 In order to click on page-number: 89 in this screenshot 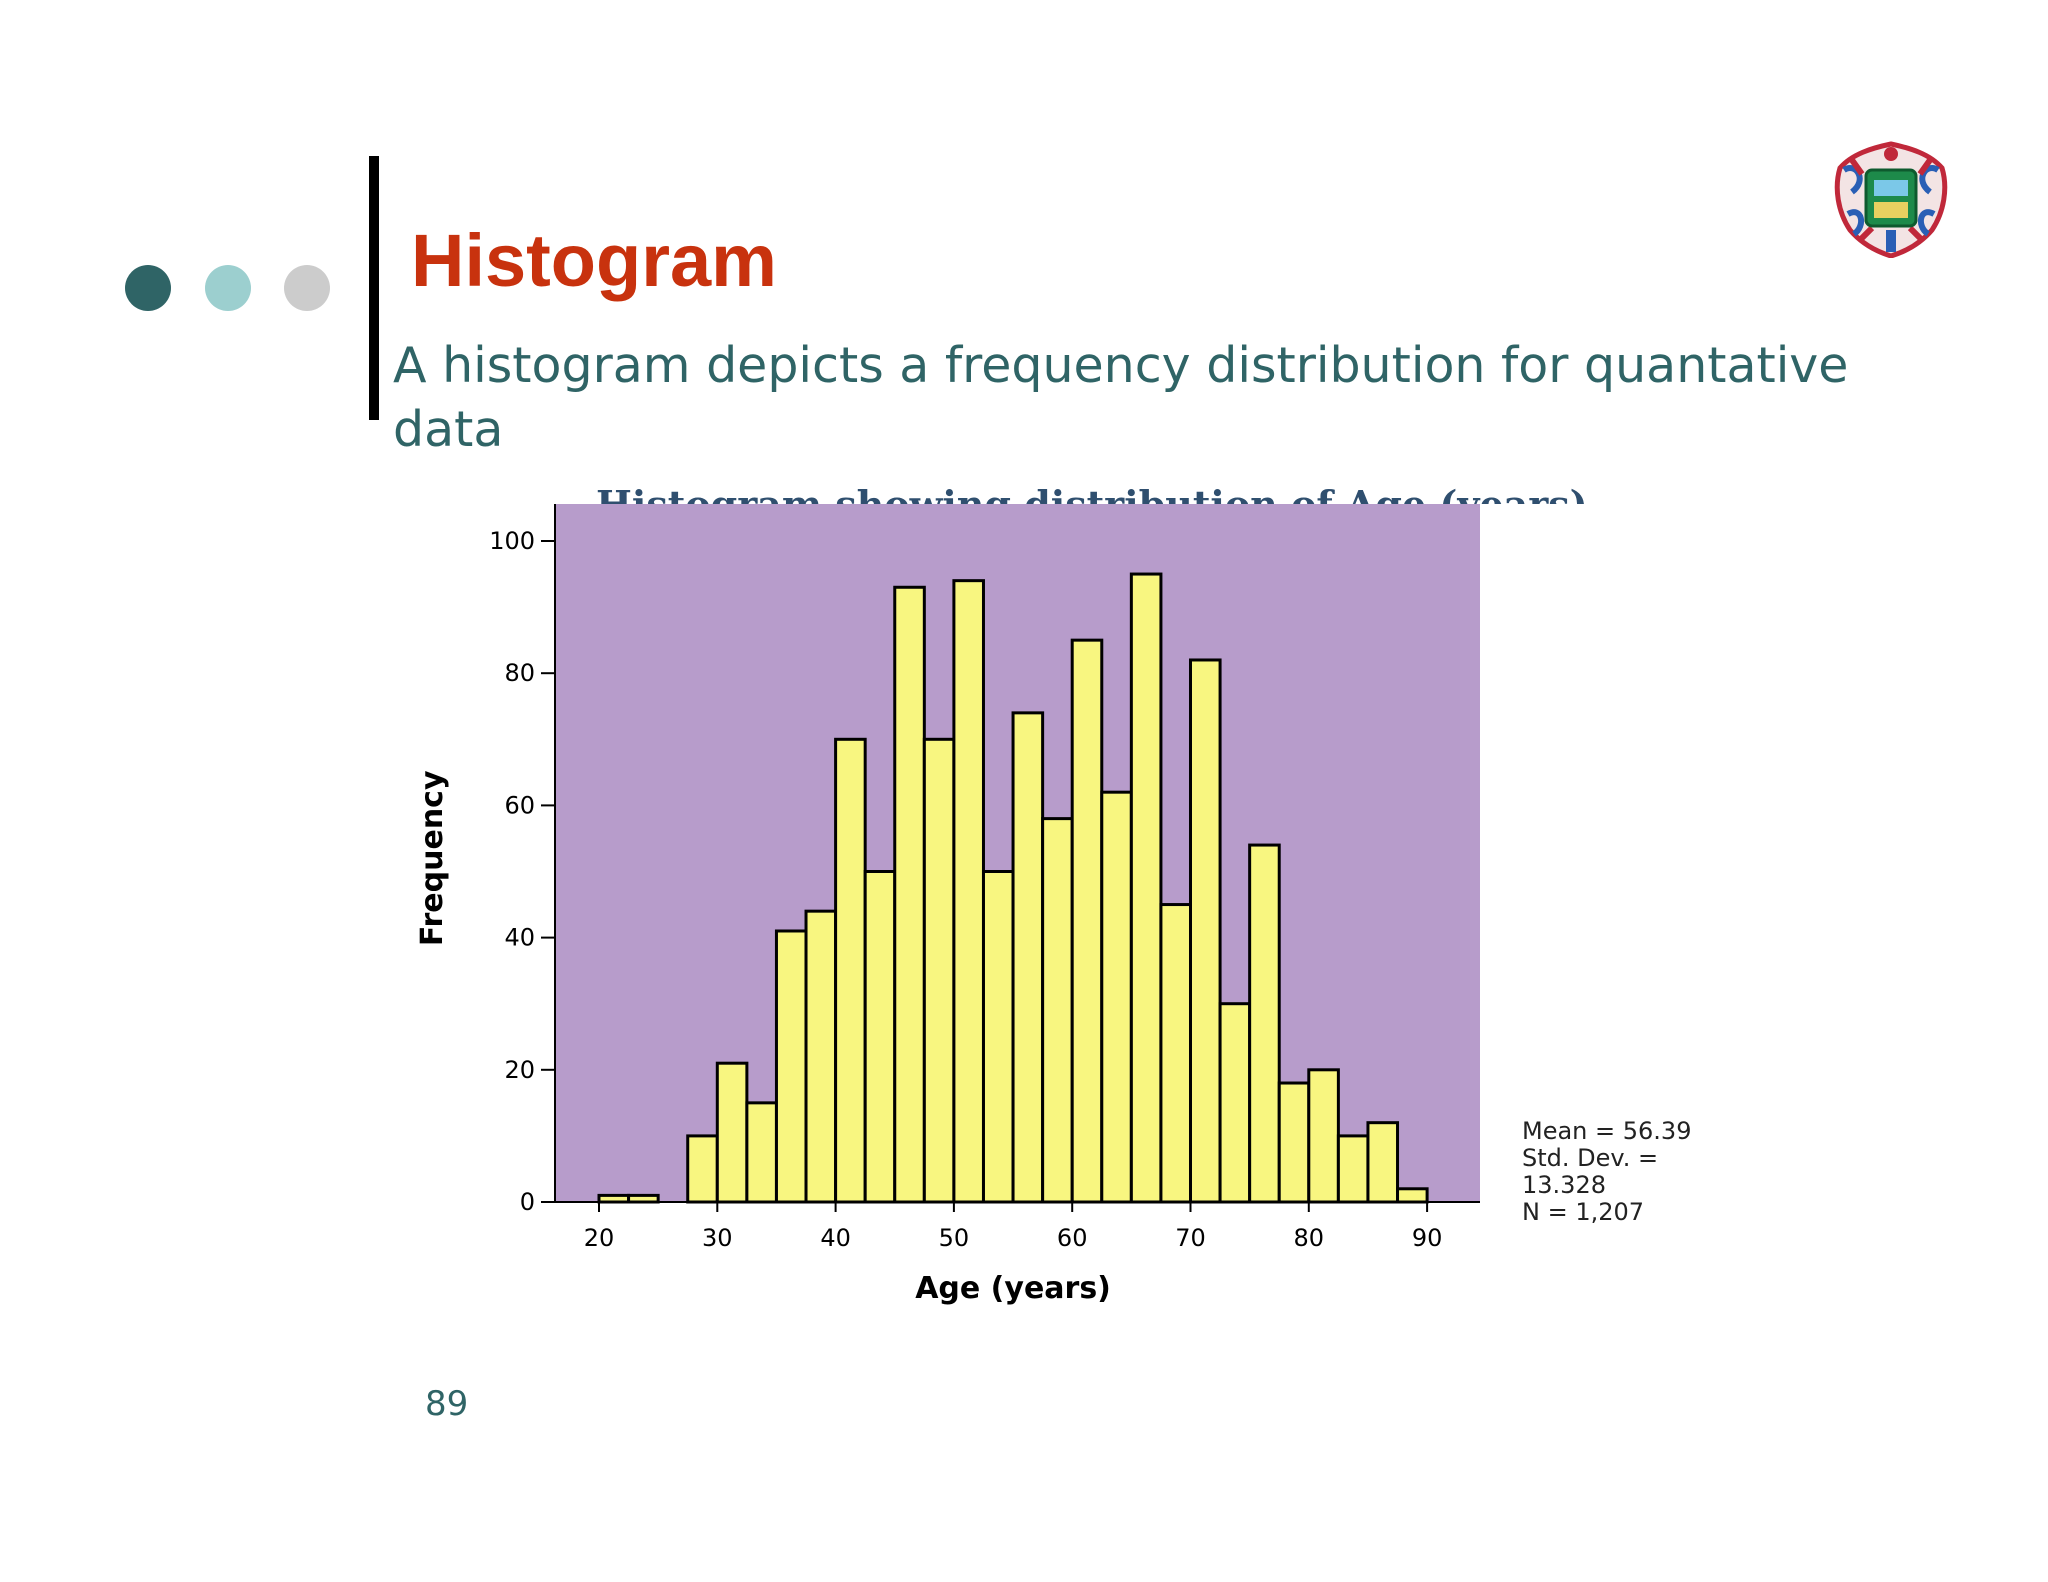, I will do `click(447, 1404)`.